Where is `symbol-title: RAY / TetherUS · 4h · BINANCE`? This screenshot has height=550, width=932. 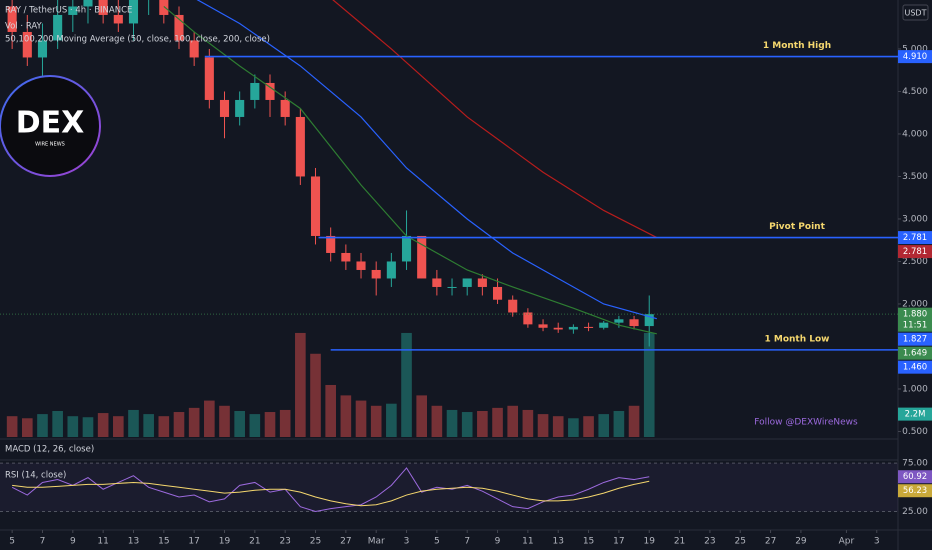 symbol-title: RAY / TetherUS · 4h · BINANCE is located at coordinates (68, 11).